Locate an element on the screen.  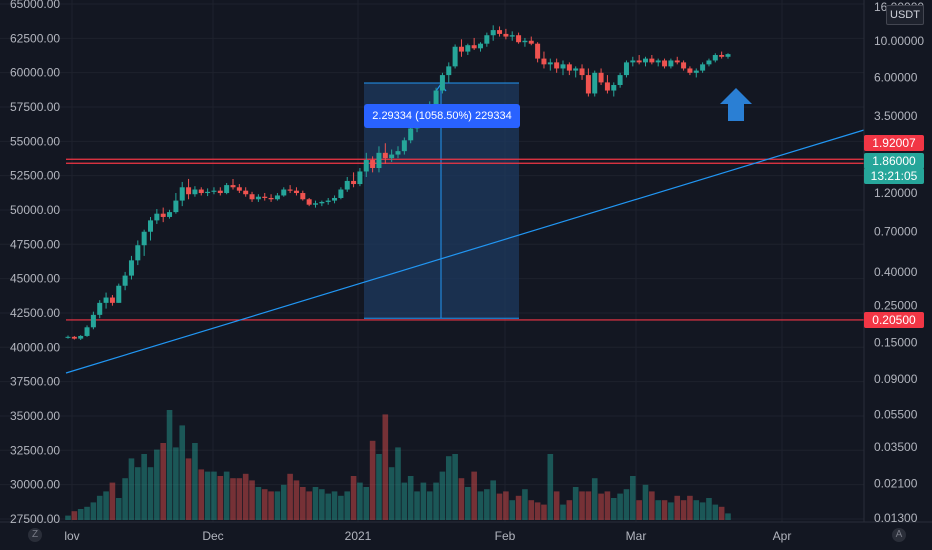
left-tick-label: 35000.00 is located at coordinates (35, 416).